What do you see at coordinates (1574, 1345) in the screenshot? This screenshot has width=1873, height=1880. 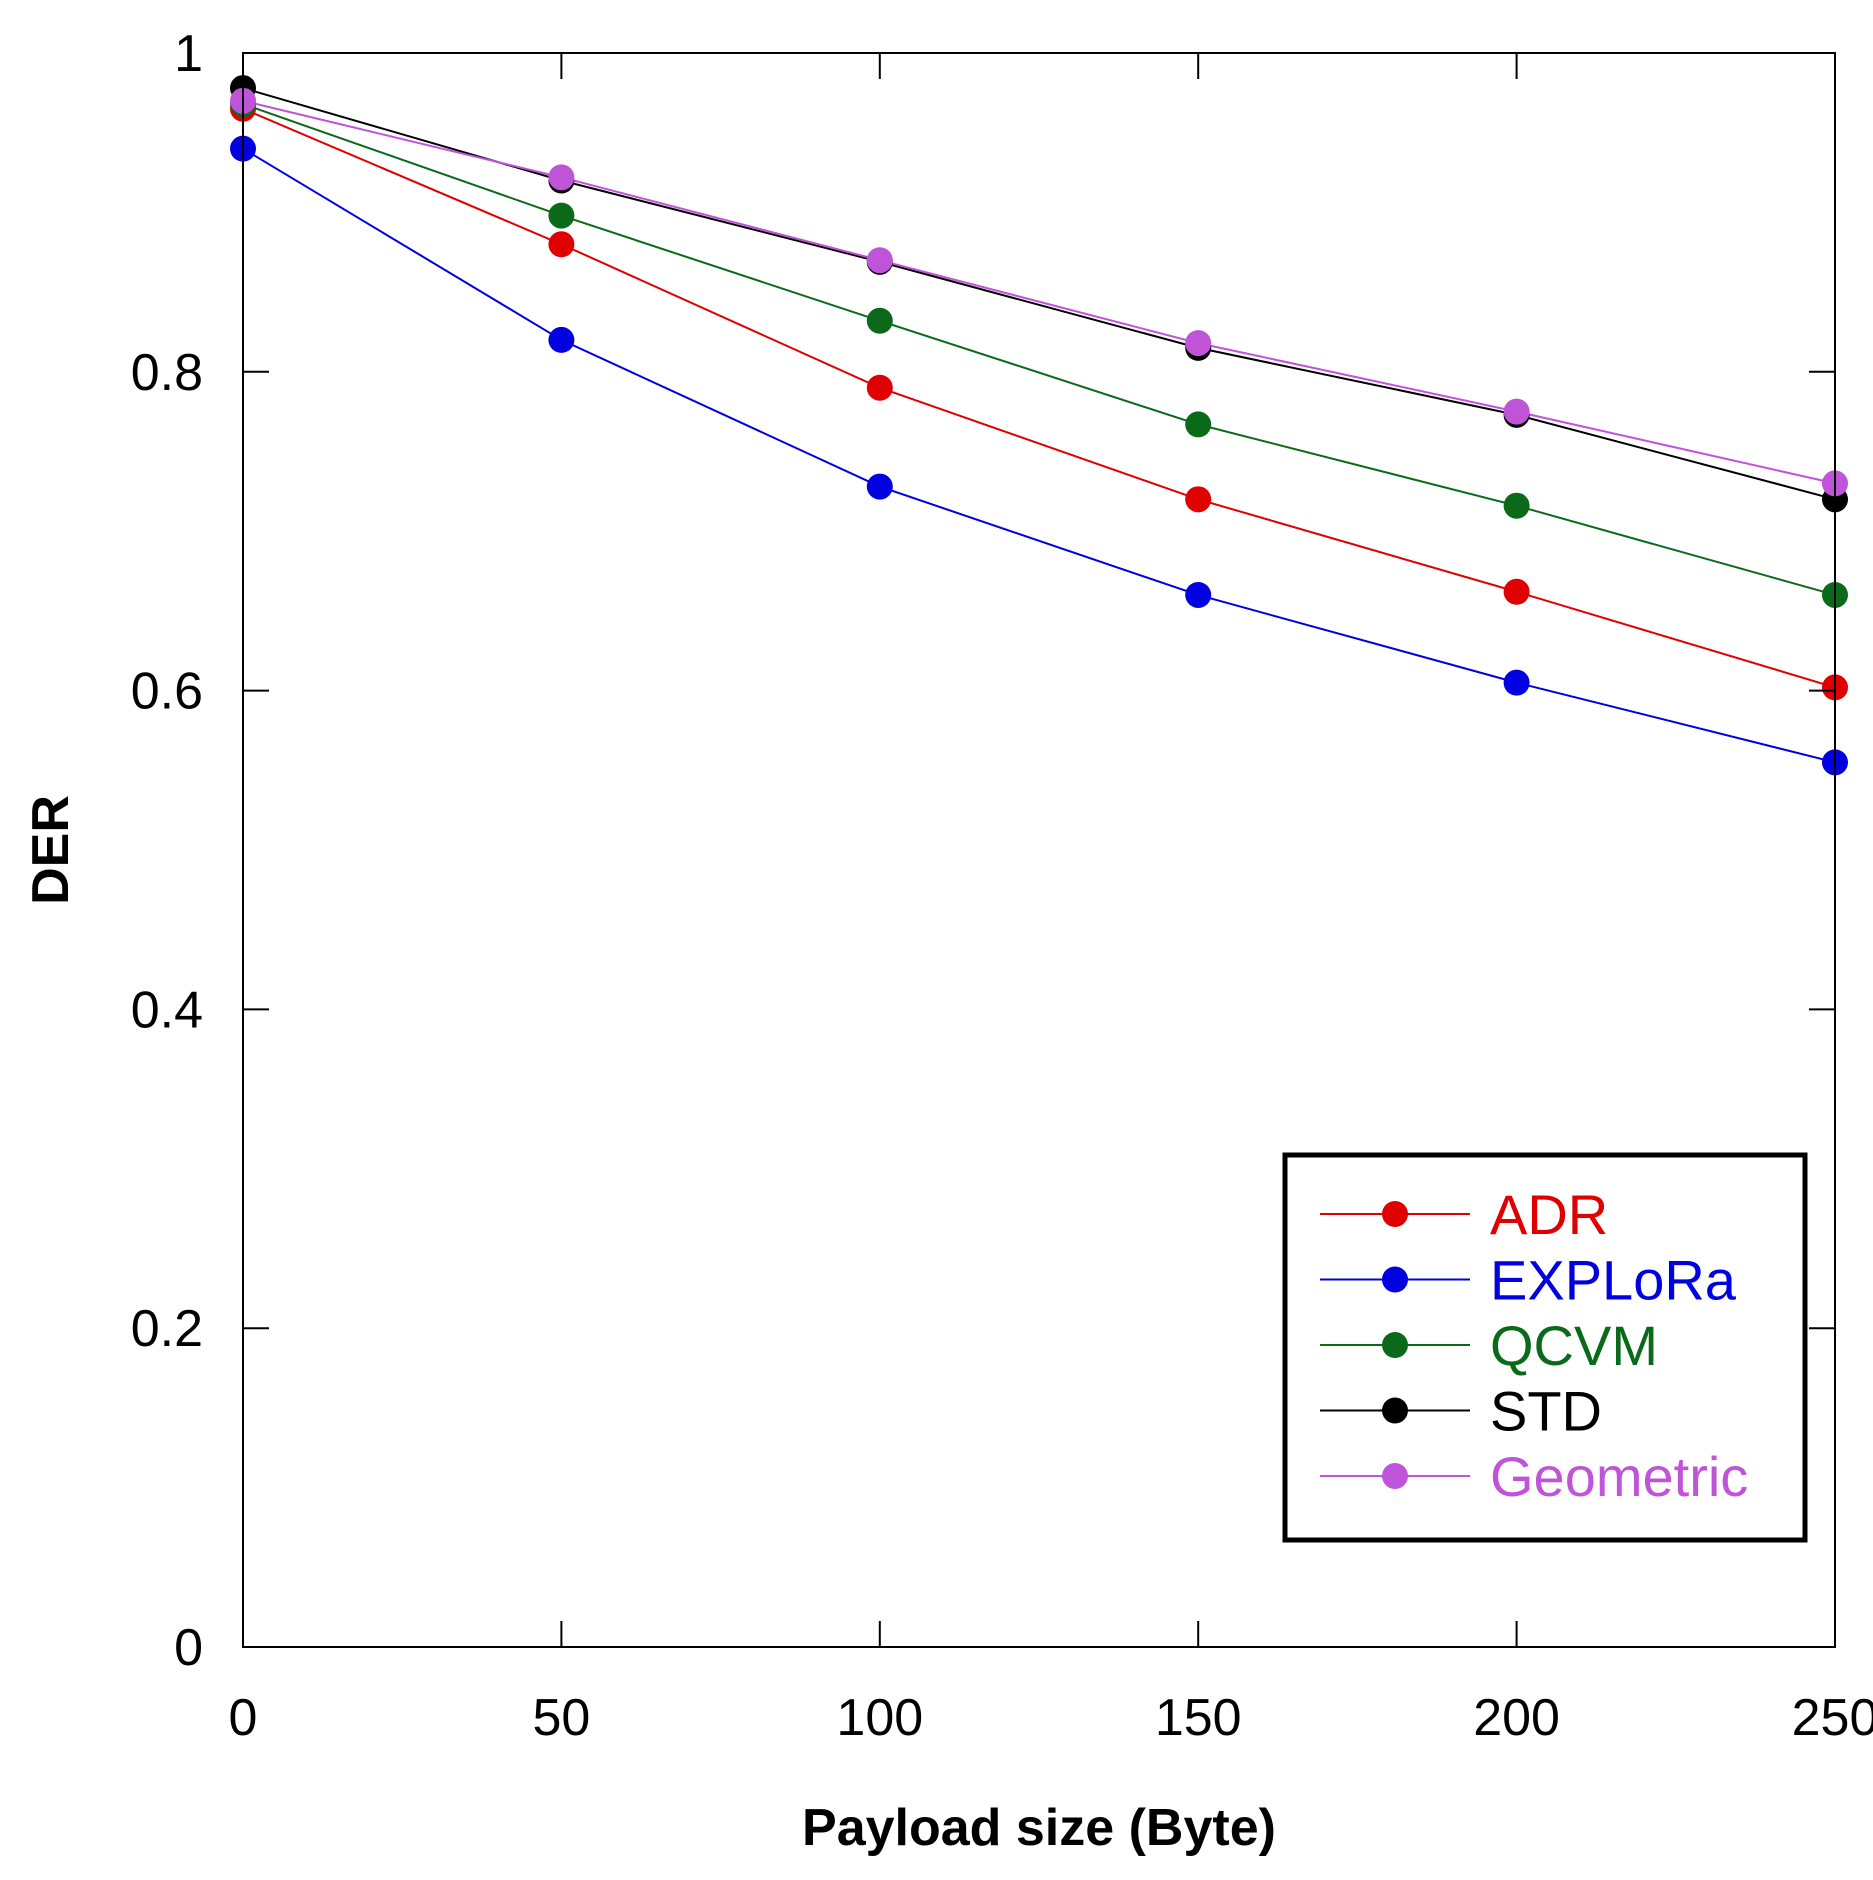 I see `legend-label-qcvm: QCVM` at bounding box center [1574, 1345].